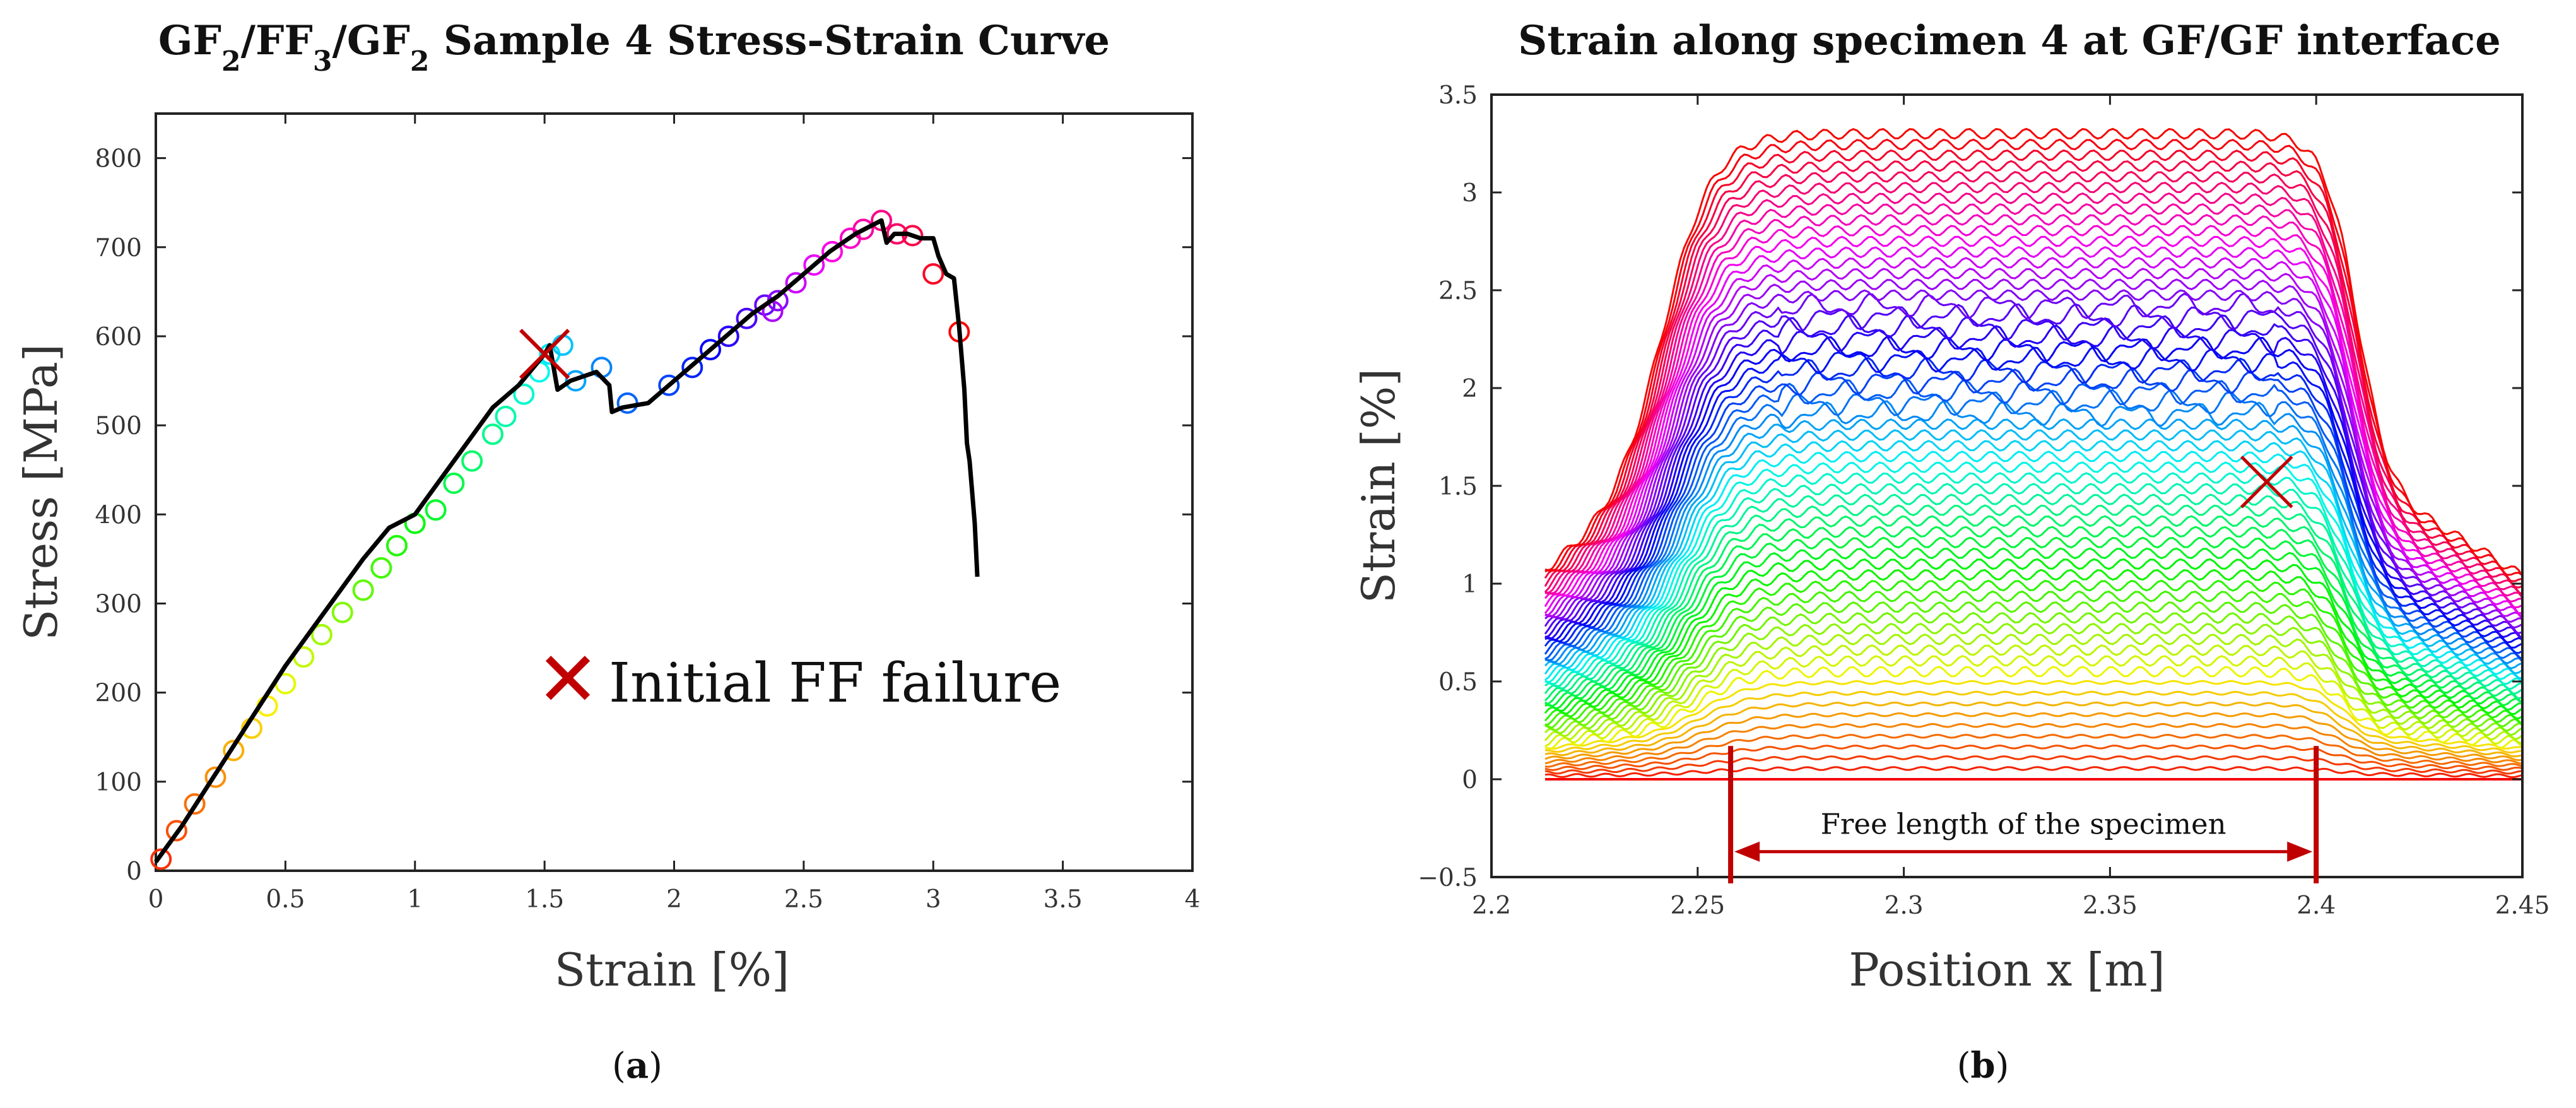 The width and height of the screenshot is (2576, 1108). Describe the element at coordinates (118, 159) in the screenshot. I see `y-tick-label: 800` at that location.